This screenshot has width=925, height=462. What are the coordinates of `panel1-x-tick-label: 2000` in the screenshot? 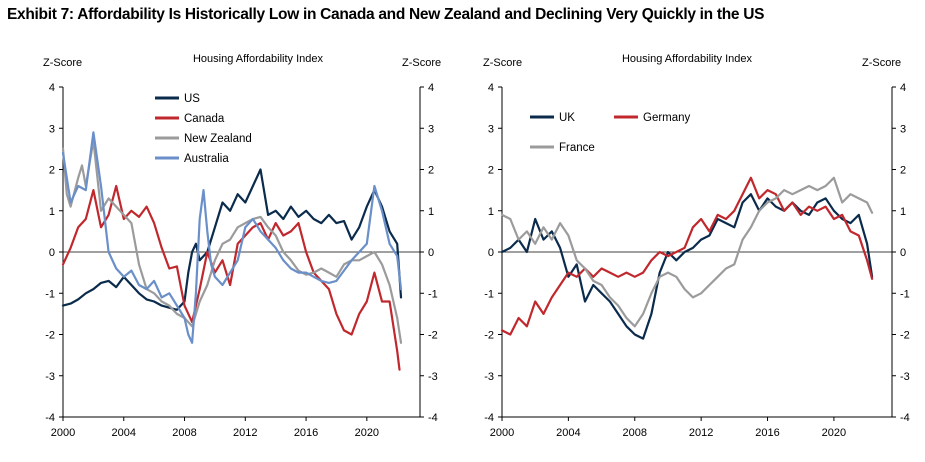 It's located at (63, 433).